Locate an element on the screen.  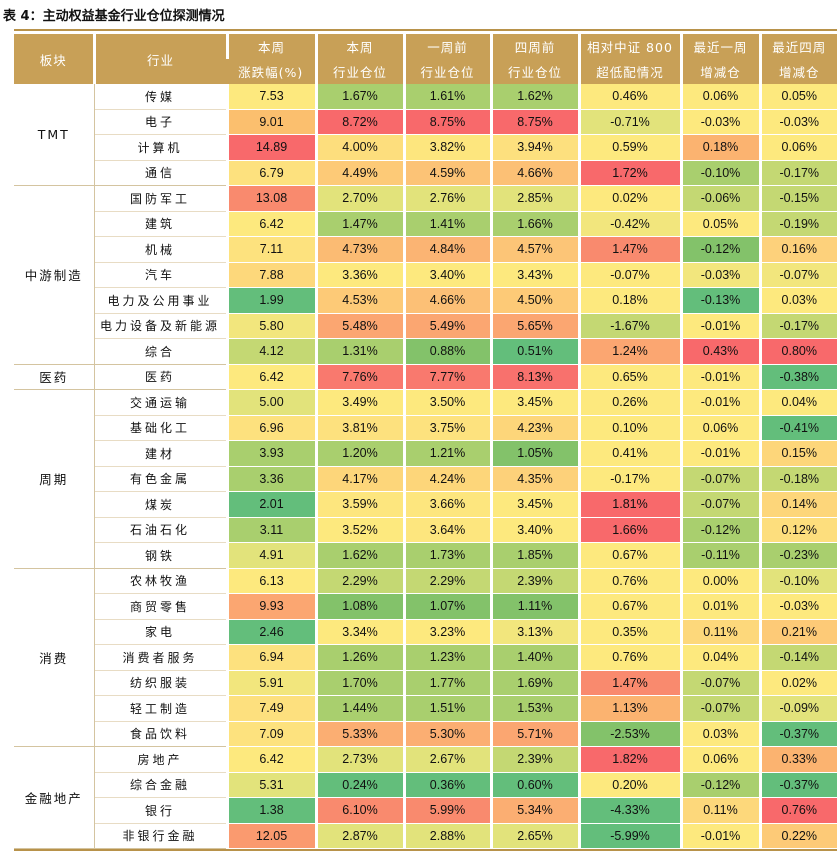
industry-cell: 食品饮料 is located at coordinates (160, 734).